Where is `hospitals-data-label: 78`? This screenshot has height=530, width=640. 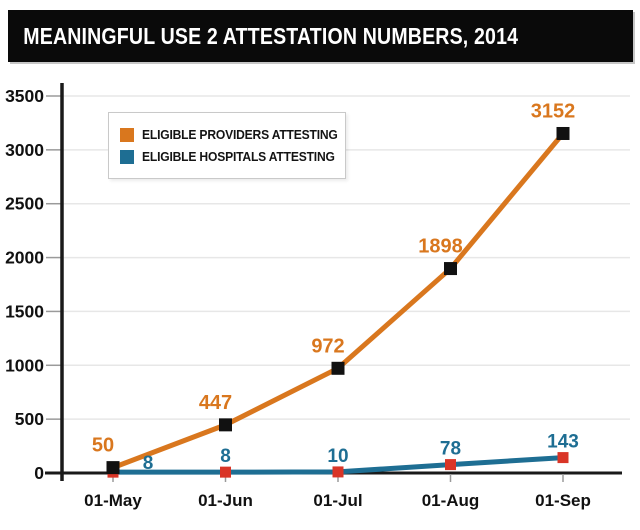 hospitals-data-label: 78 is located at coordinates (450, 449).